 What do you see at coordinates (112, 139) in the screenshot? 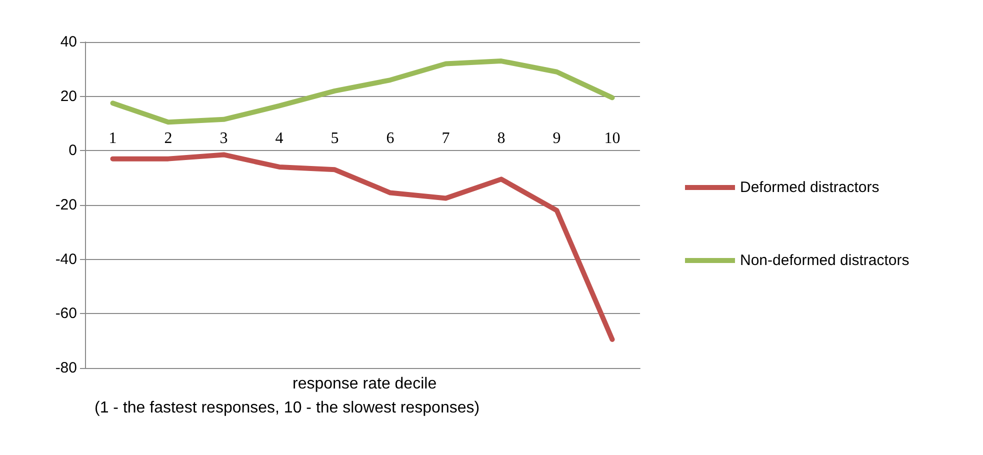
I see `x-tick-label: 1` at bounding box center [112, 139].